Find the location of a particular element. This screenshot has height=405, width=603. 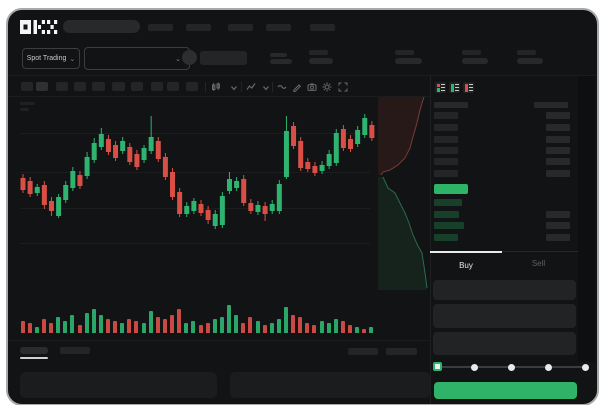

tab-buy-label: Buy is located at coordinates (466, 265).